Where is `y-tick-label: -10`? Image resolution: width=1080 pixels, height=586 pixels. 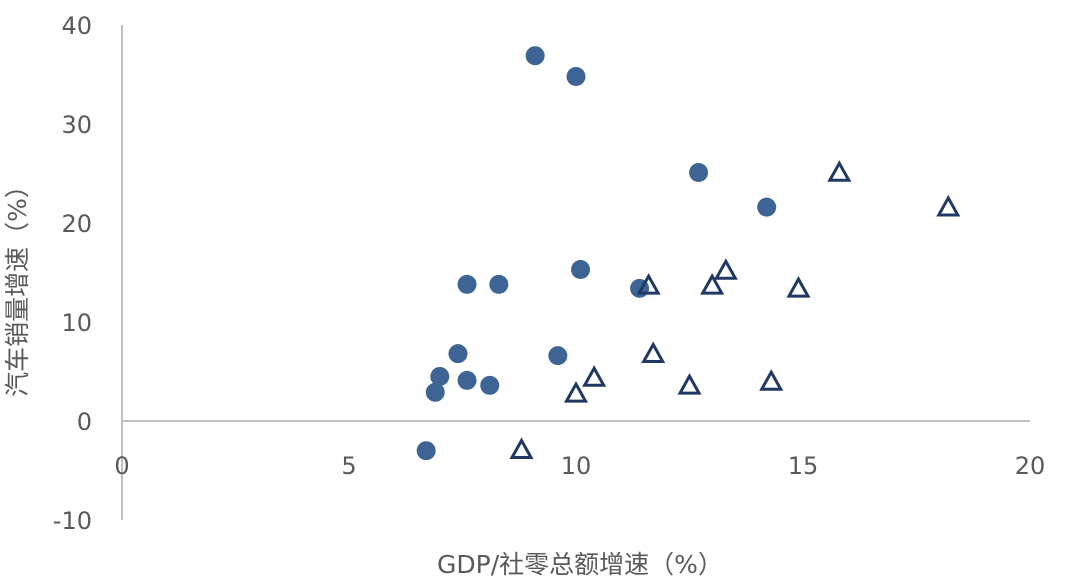
y-tick-label: -10 is located at coordinates (72, 521).